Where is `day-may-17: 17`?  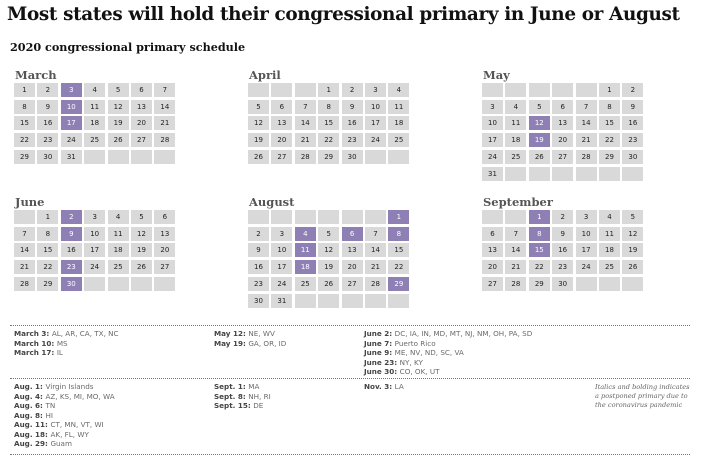
day-may-17: 17 is located at coordinates (492, 140).